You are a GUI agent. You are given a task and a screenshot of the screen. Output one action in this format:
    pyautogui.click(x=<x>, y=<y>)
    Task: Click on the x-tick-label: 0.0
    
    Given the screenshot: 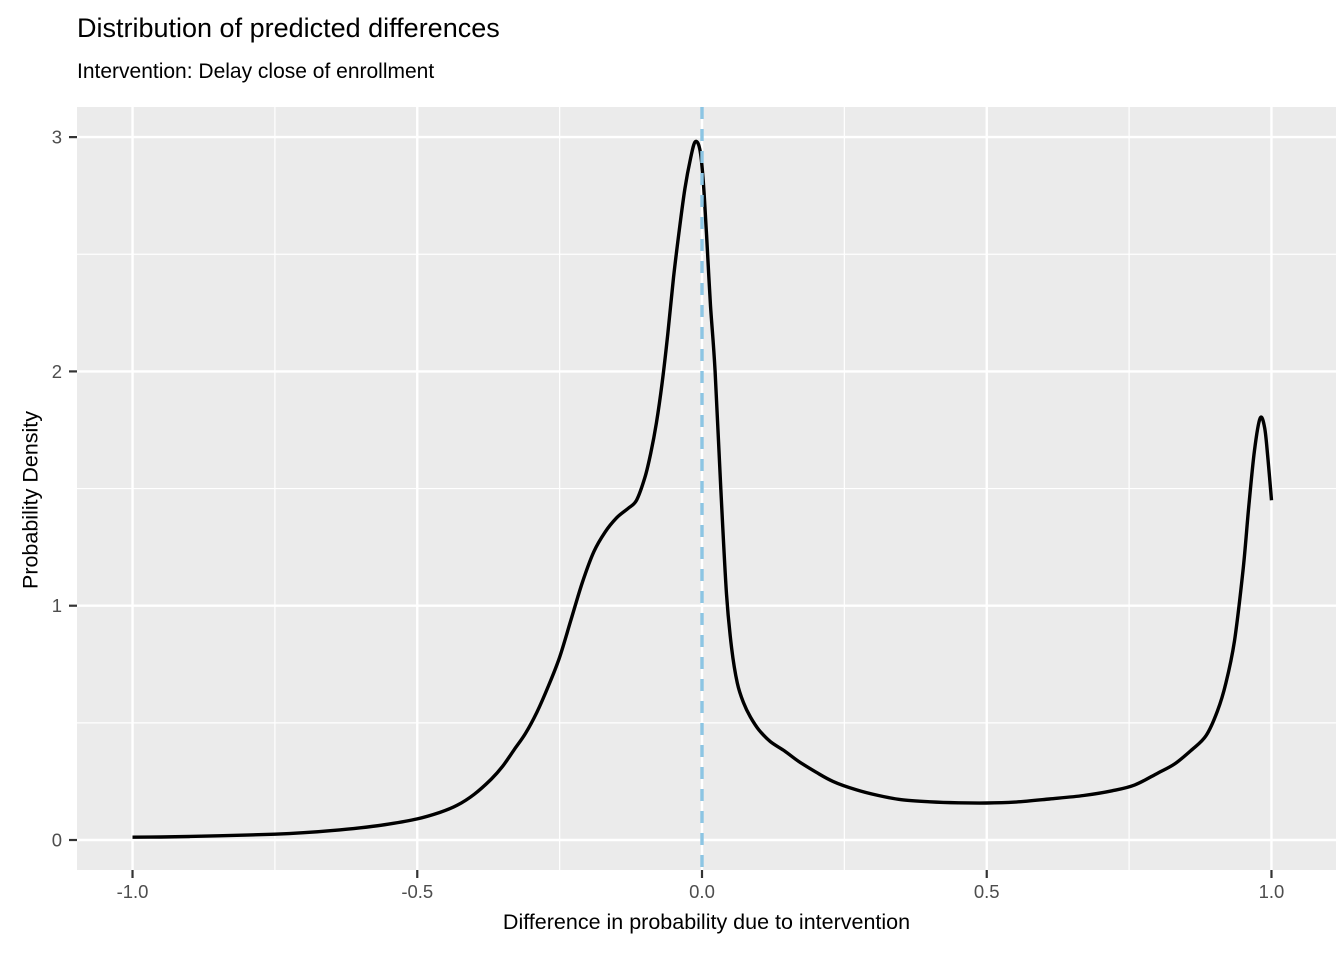 What is the action you would take?
    pyautogui.click(x=702, y=891)
    